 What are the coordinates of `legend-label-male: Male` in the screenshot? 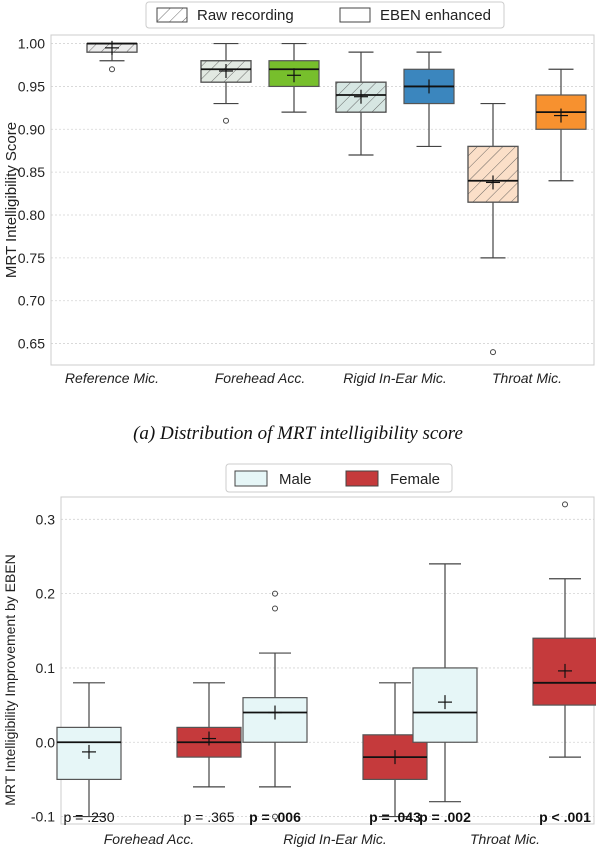 It's located at (295, 479).